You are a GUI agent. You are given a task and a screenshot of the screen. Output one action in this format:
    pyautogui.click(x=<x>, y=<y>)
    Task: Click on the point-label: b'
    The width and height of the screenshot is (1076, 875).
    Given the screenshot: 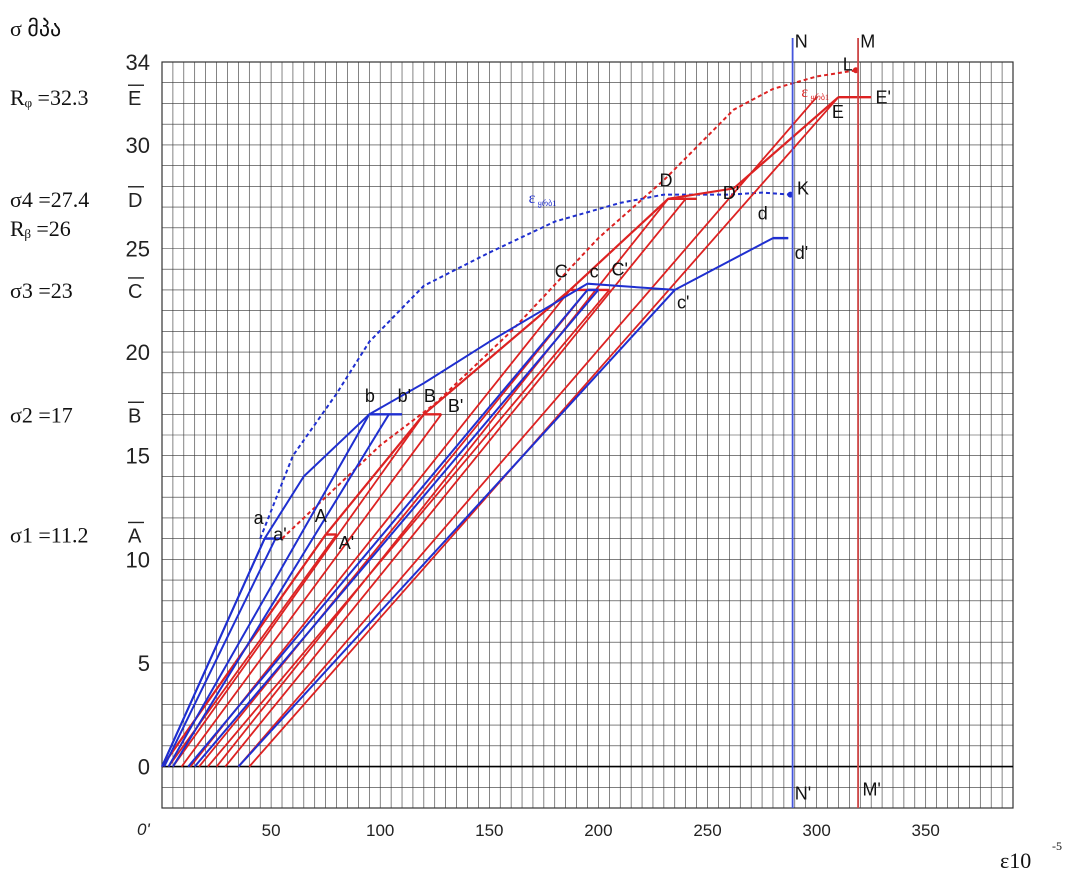 What is the action you would take?
    pyautogui.click(x=404, y=396)
    